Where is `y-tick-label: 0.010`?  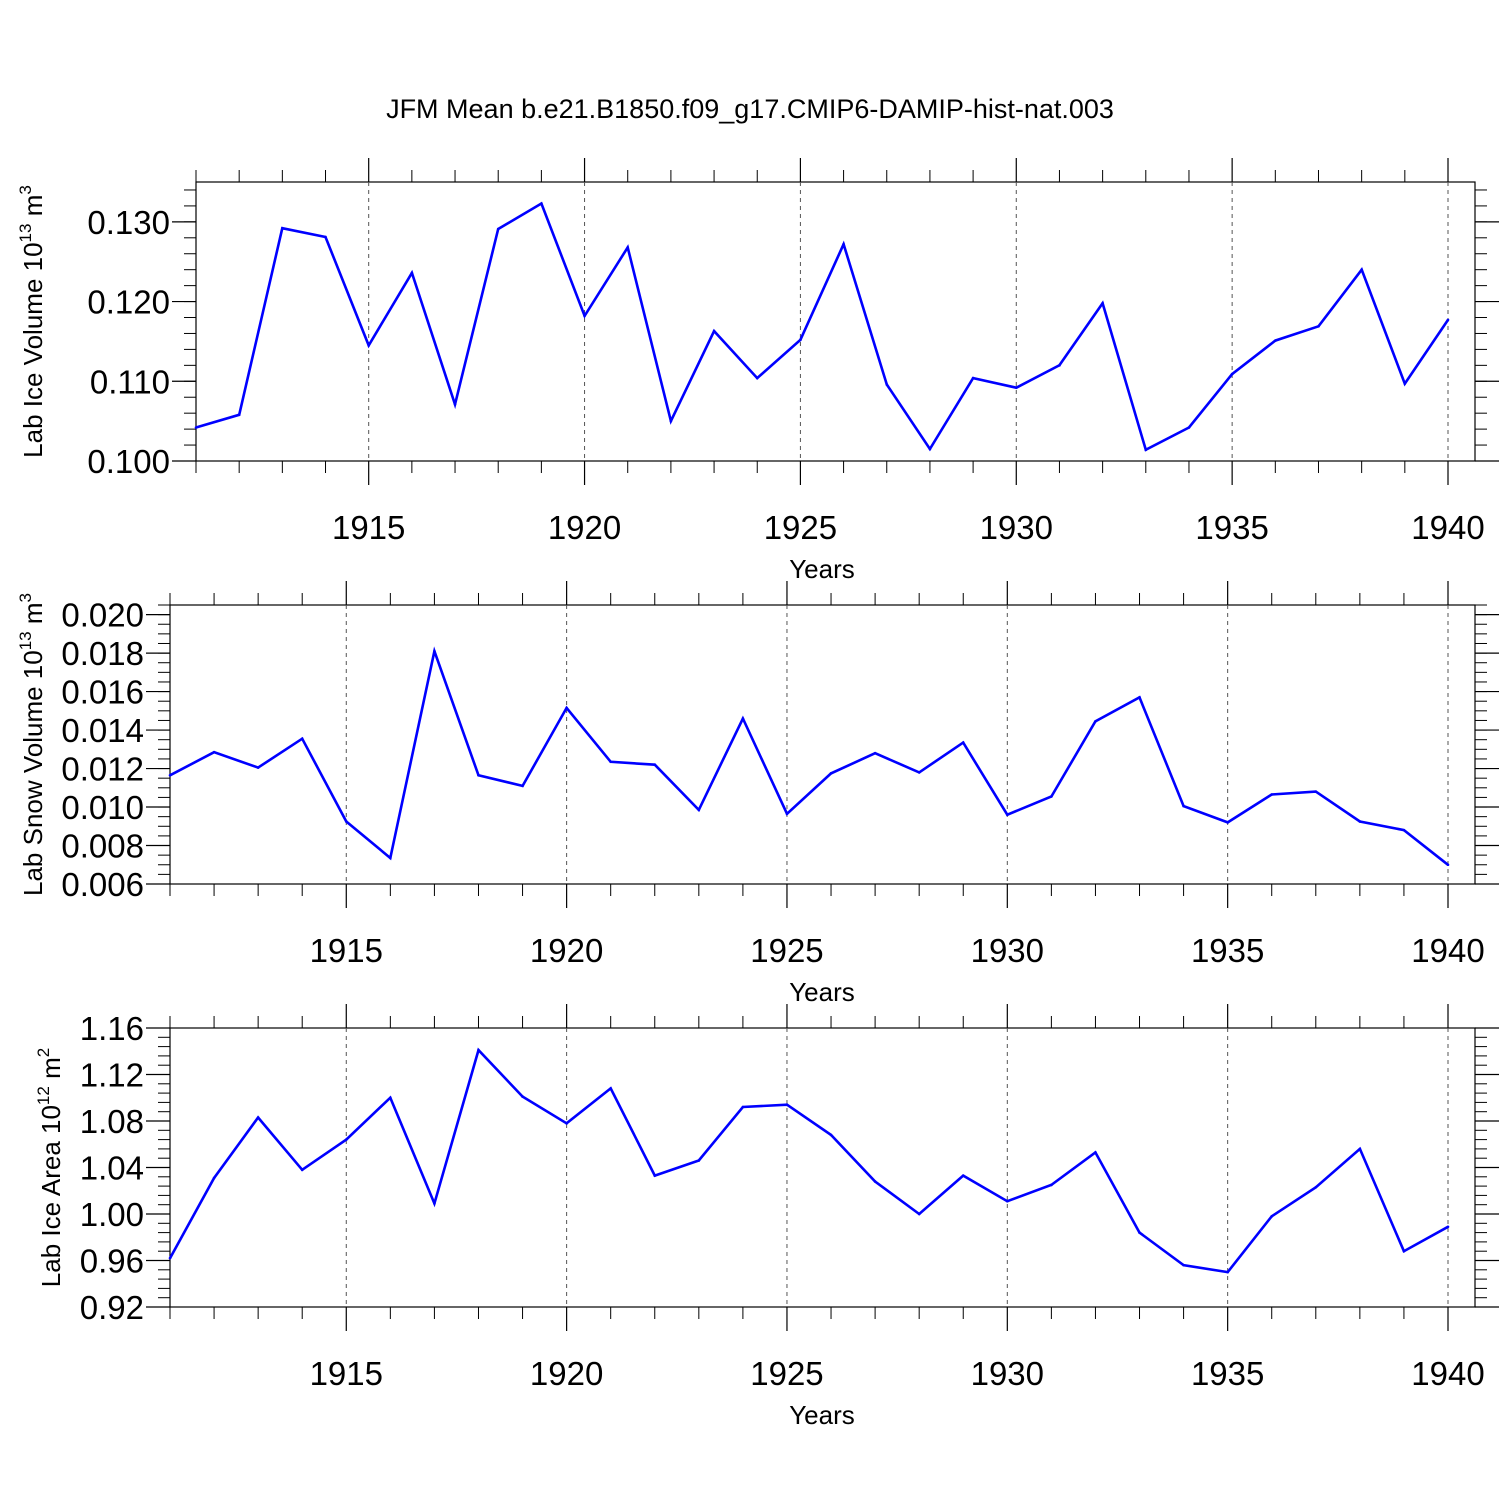 y-tick-label: 0.010 is located at coordinates (102, 807).